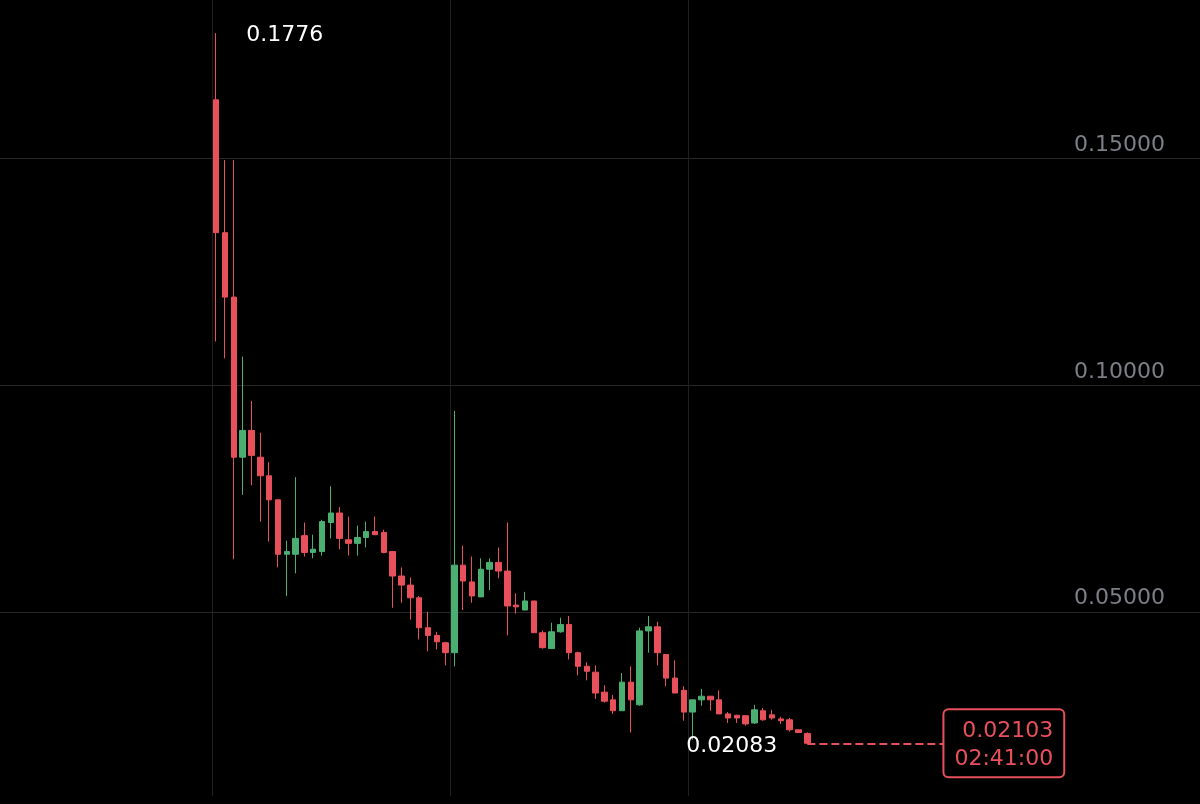  Describe the element at coordinates (732, 744) in the screenshot. I see `annotation: 0.02083` at that location.